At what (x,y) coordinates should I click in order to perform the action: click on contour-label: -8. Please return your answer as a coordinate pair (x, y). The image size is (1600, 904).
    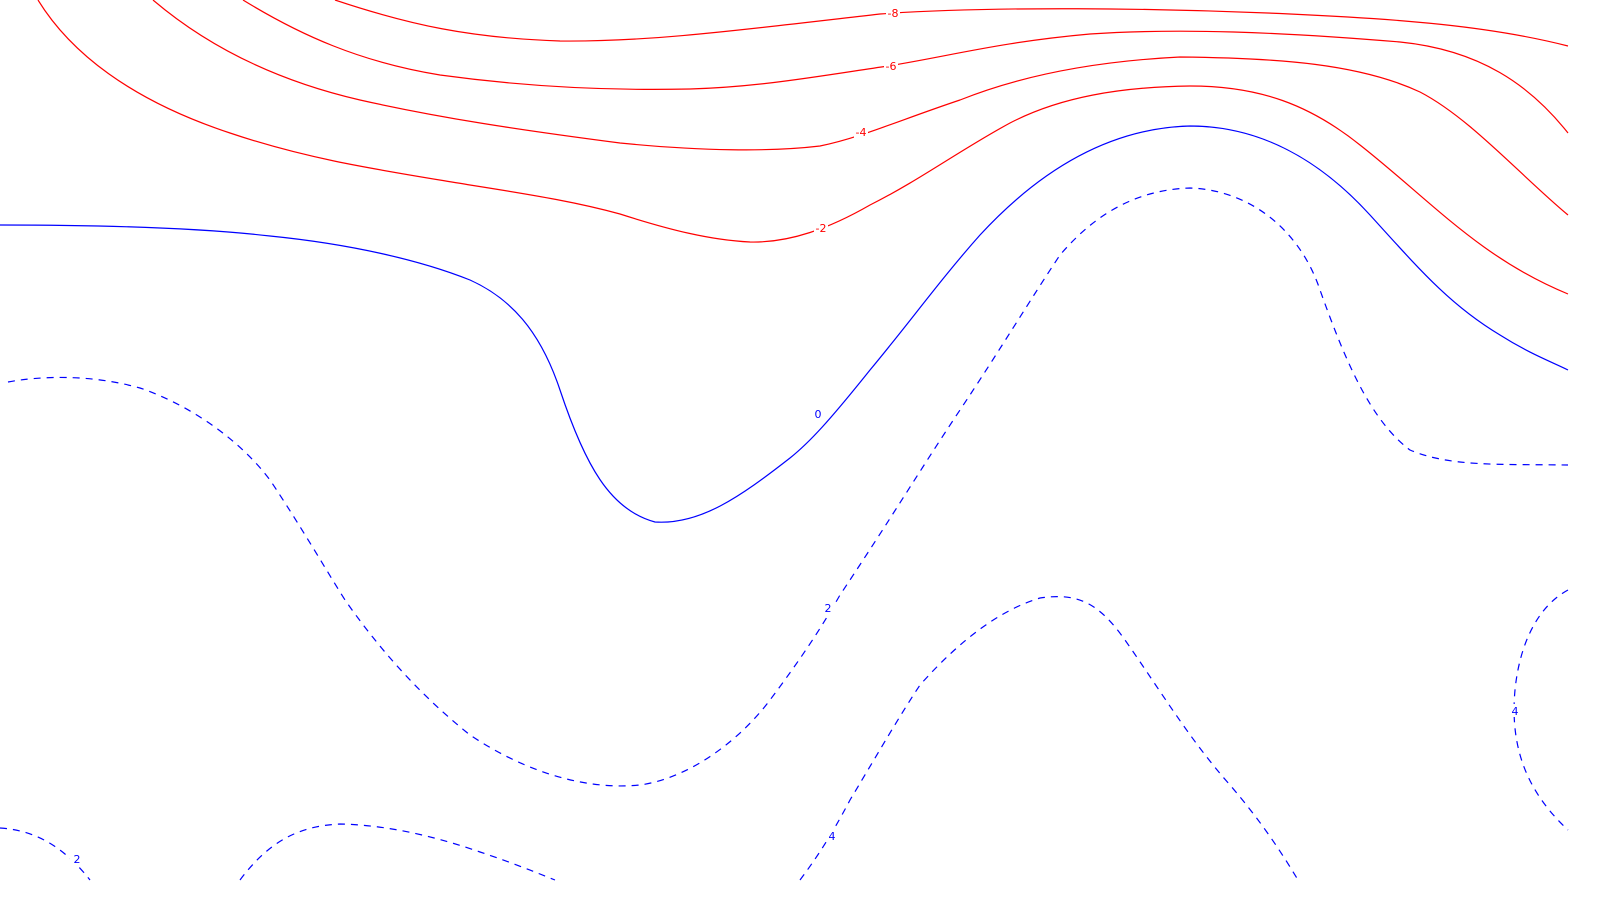
    Looking at the image, I should click on (893, 13).